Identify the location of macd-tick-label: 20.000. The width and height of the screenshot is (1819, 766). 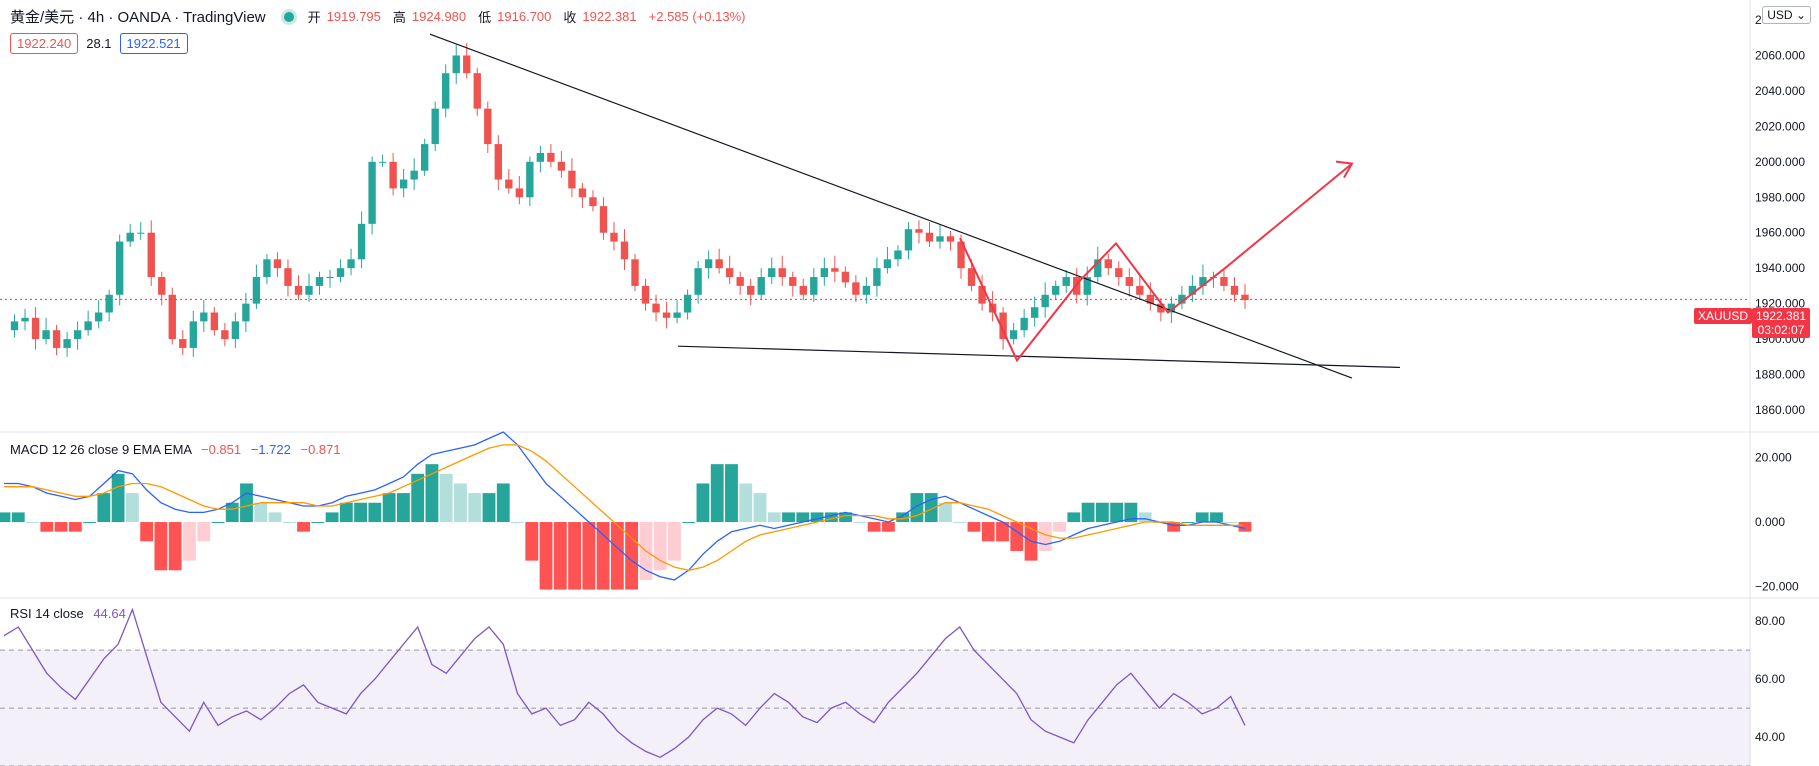
(1773, 458).